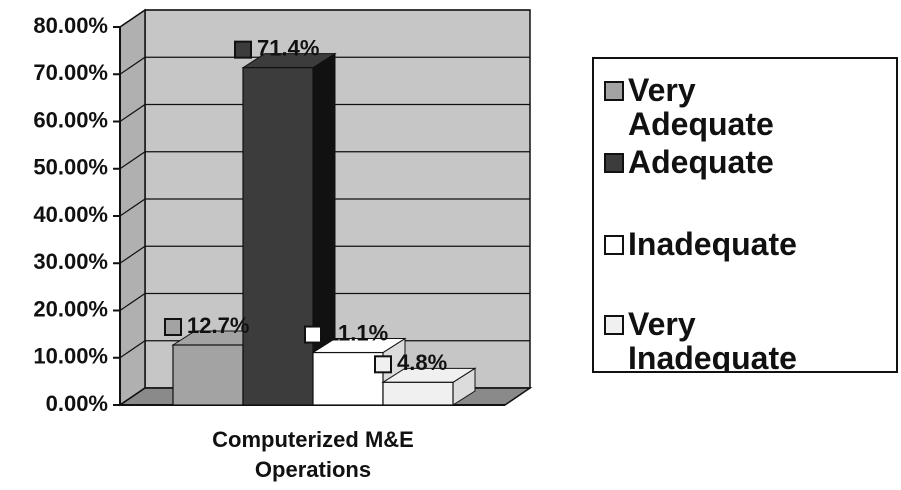 The height and width of the screenshot is (490, 901). Describe the element at coordinates (70, 214) in the screenshot. I see `y-tick-label: 40.00%` at that location.